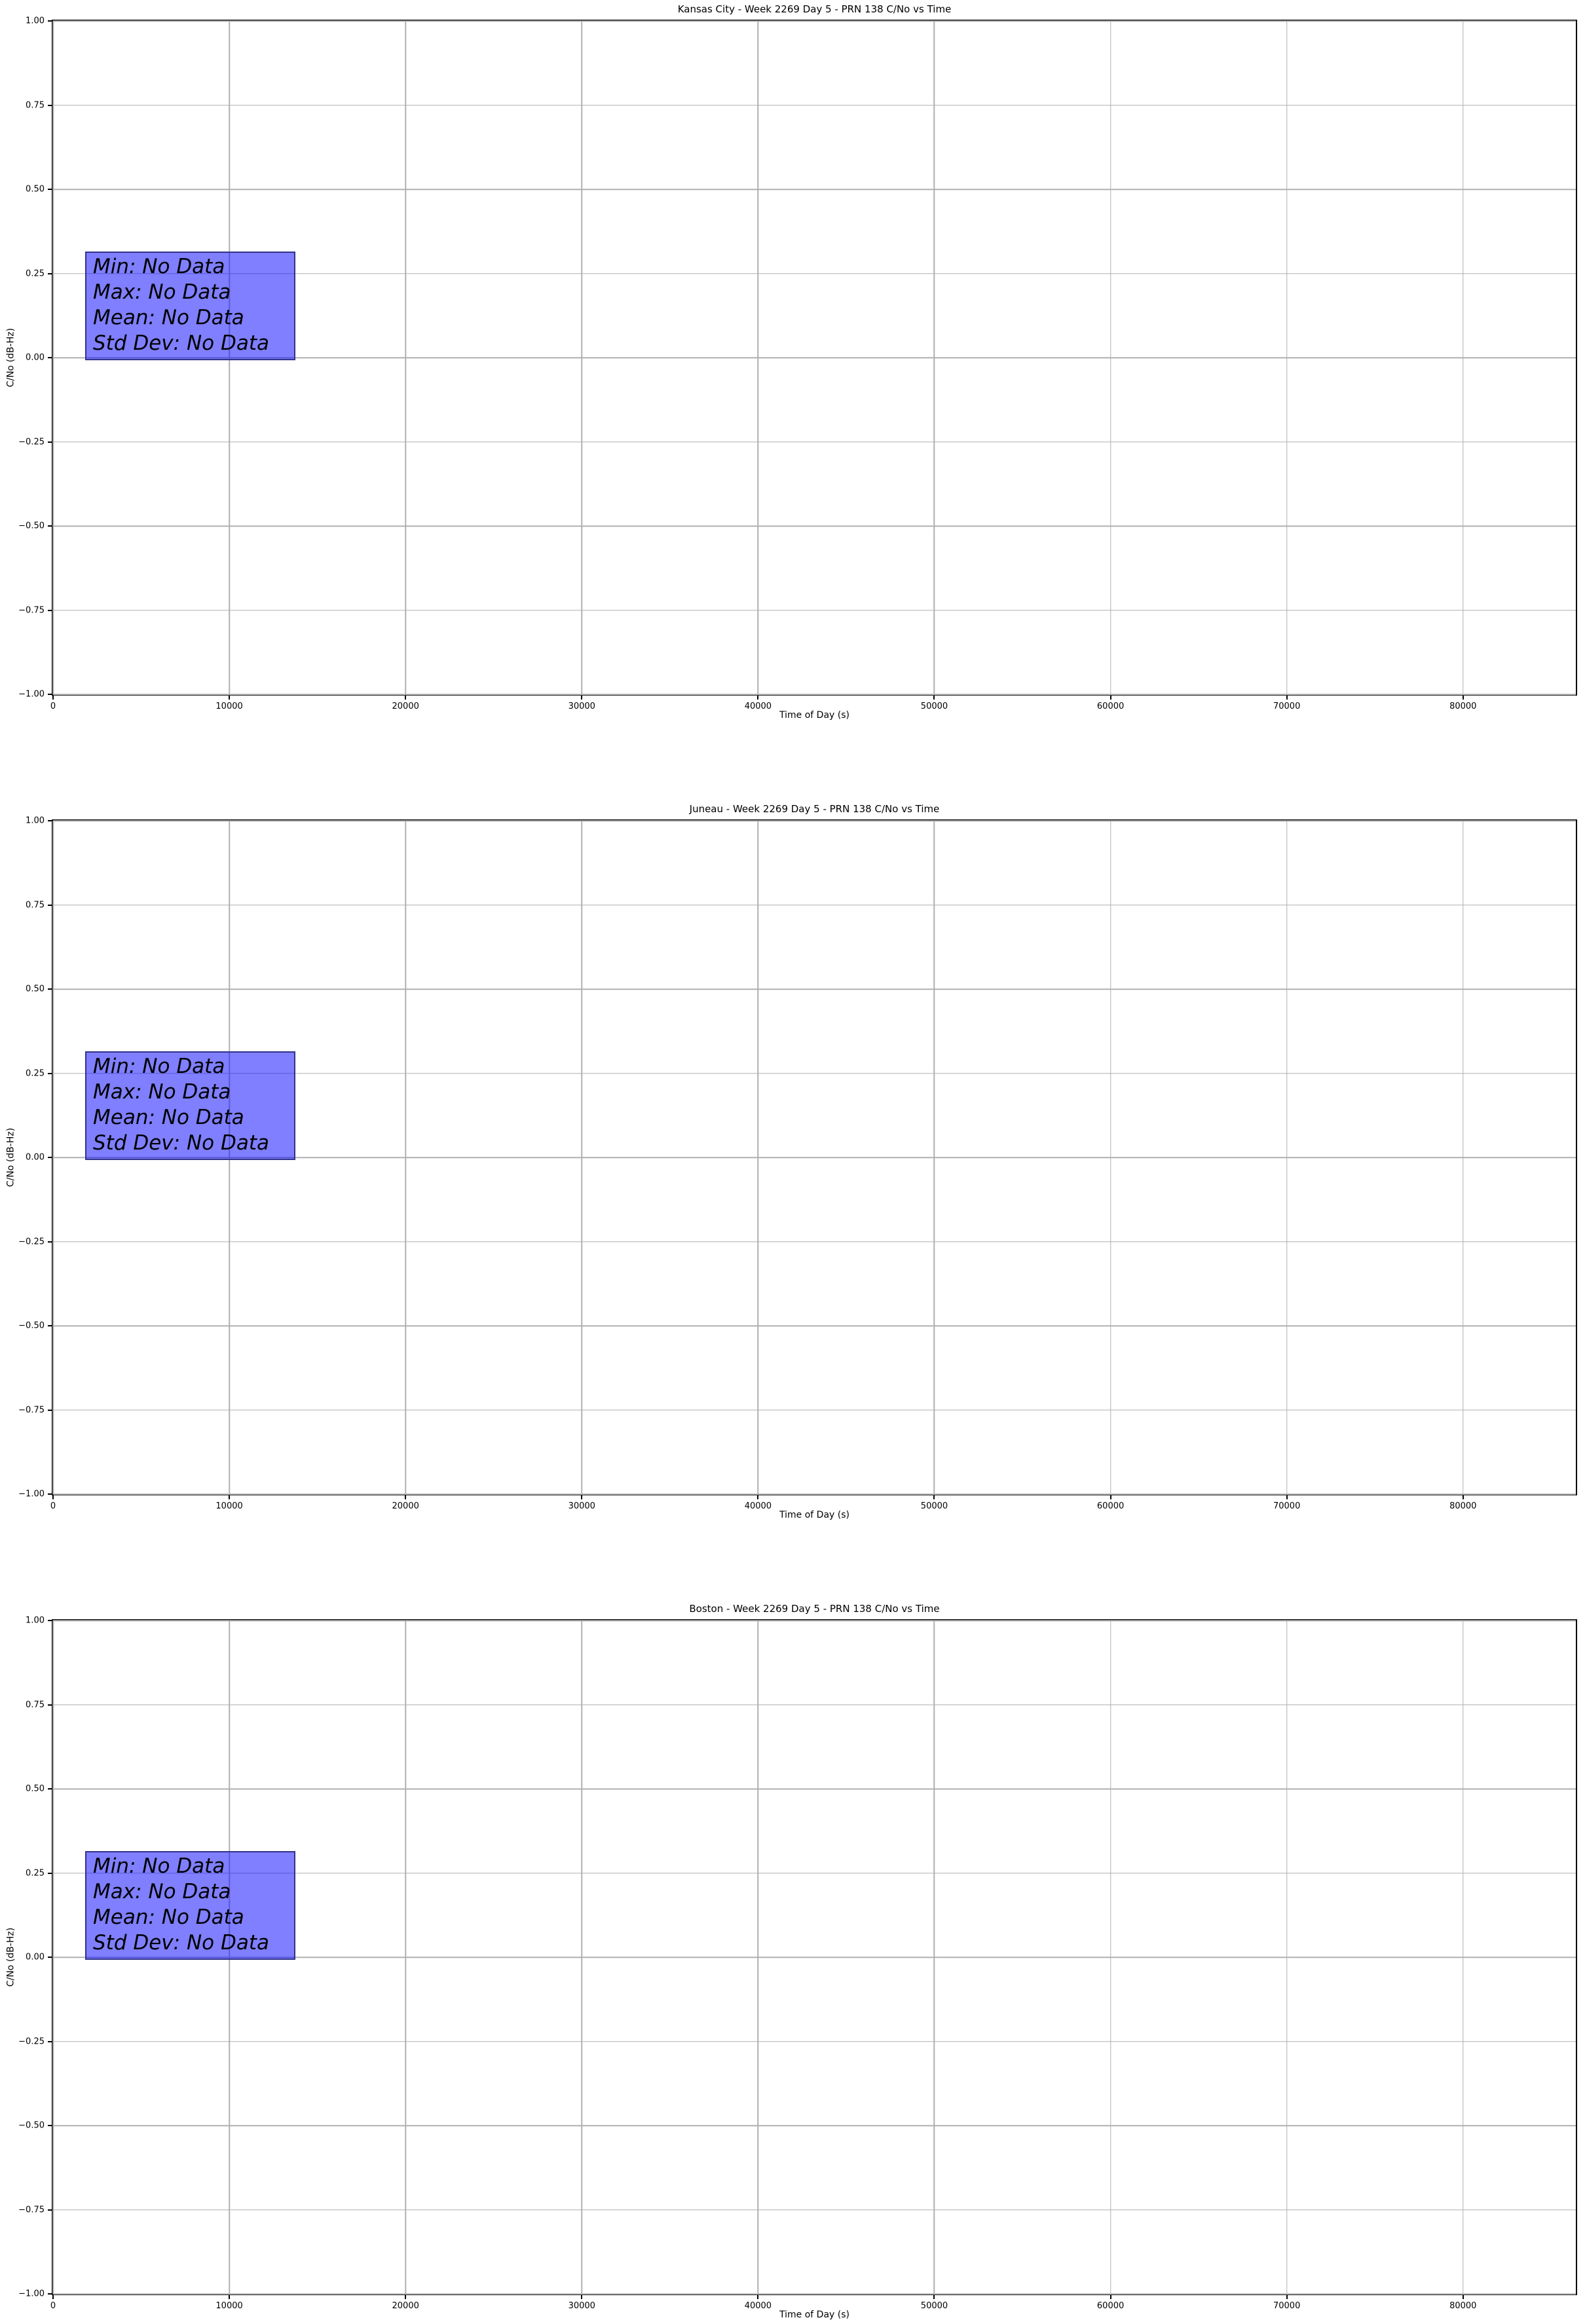  What do you see at coordinates (53, 2306) in the screenshot?
I see `x-tick-label: 0` at bounding box center [53, 2306].